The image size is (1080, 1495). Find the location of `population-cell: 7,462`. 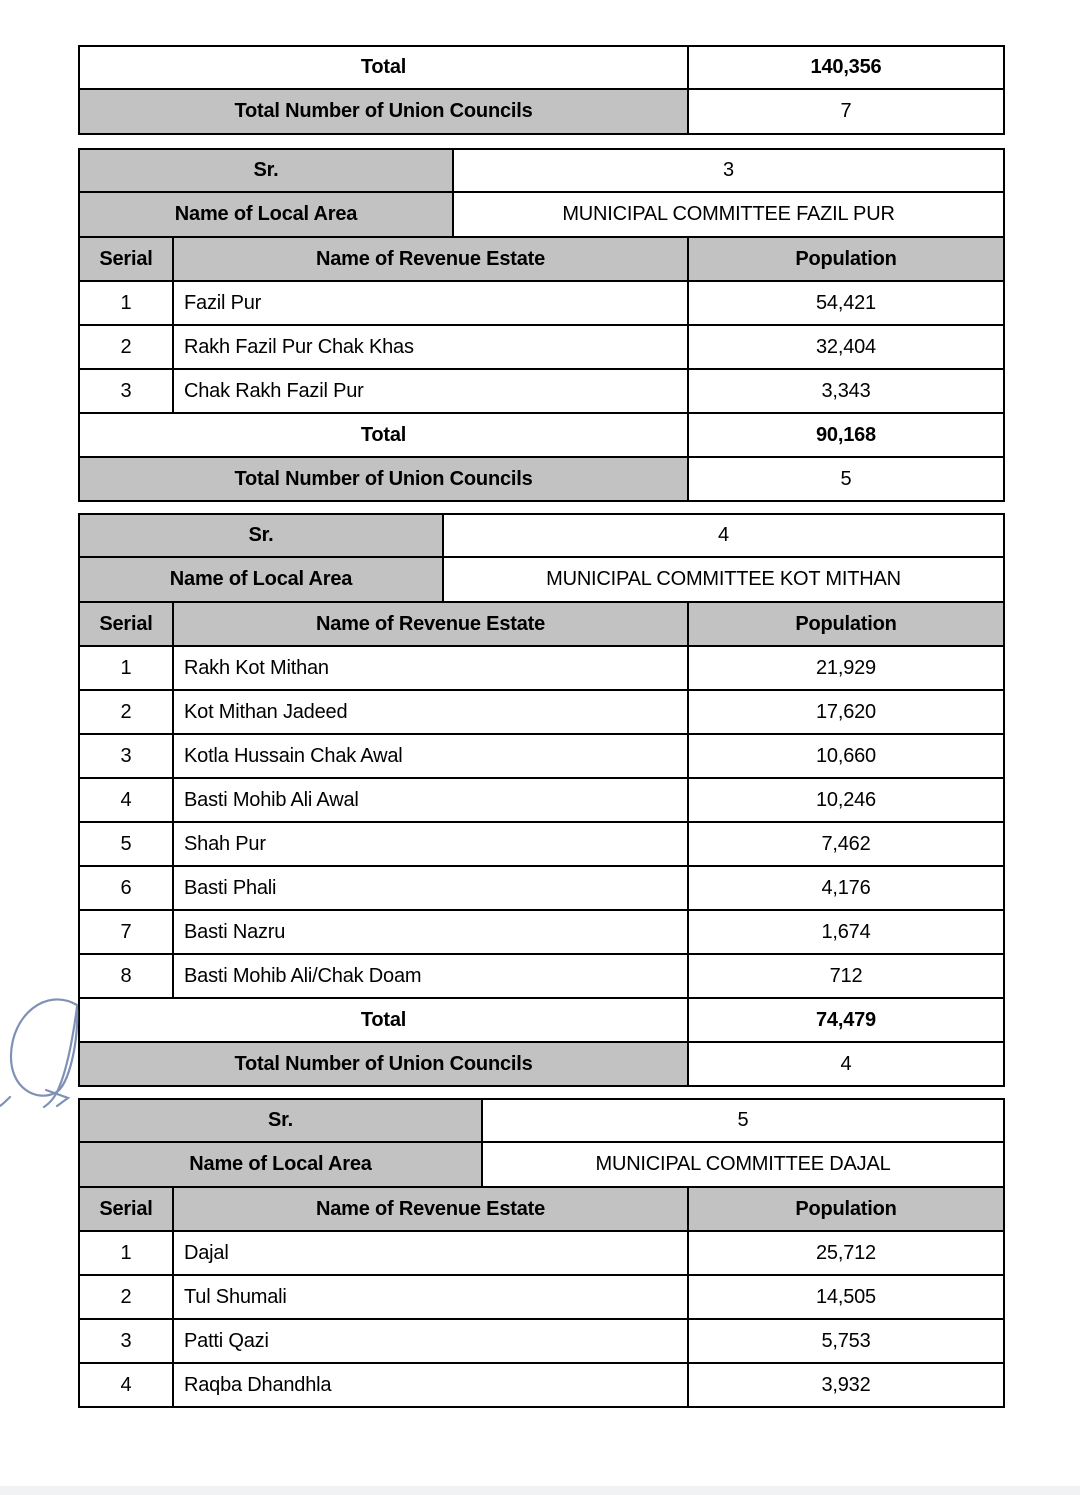

population-cell: 7,462 is located at coordinates (846, 844).